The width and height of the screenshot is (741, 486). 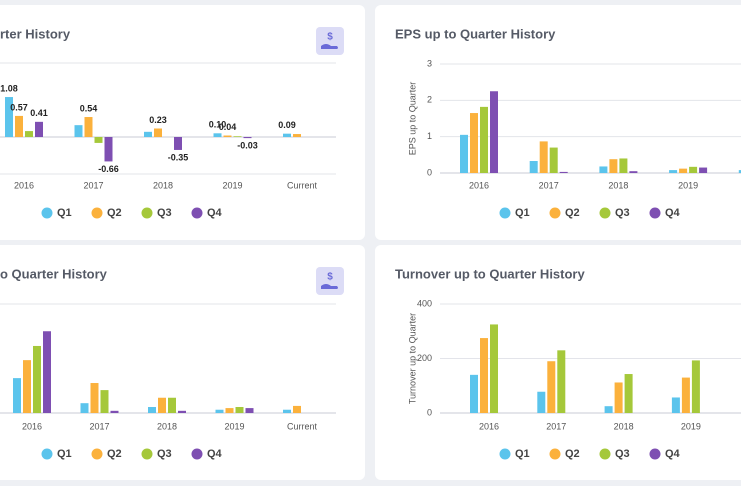 What do you see at coordinates (429, 63) in the screenshot?
I see `y-tick-label: 3` at bounding box center [429, 63].